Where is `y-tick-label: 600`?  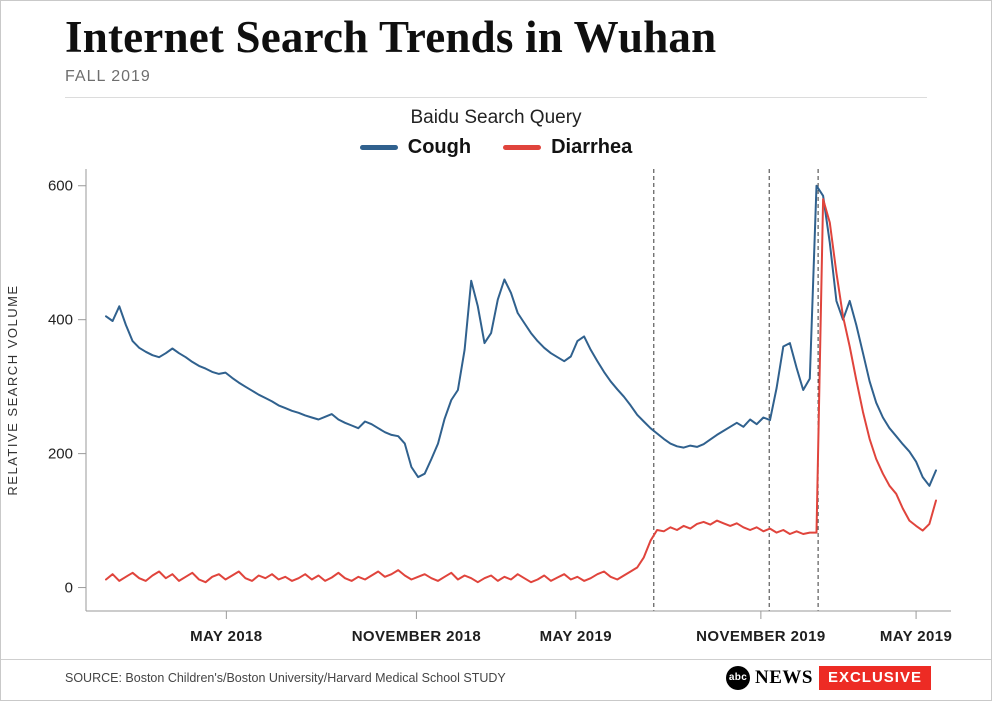 y-tick-label: 600 is located at coordinates (60, 186).